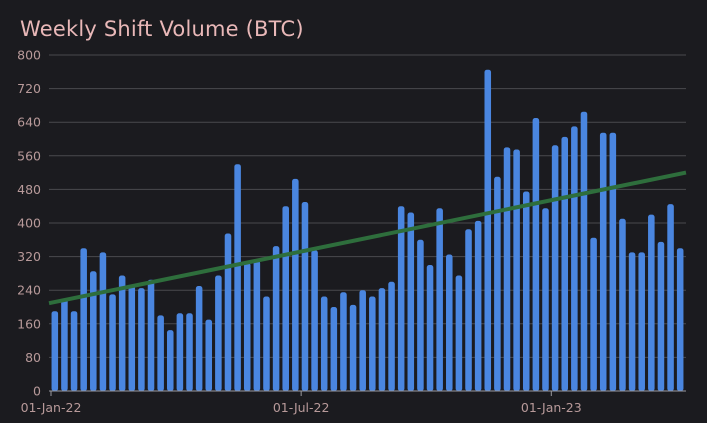 Image resolution: width=707 pixels, height=423 pixels. I want to click on y-tick-label: 480, so click(29, 189).